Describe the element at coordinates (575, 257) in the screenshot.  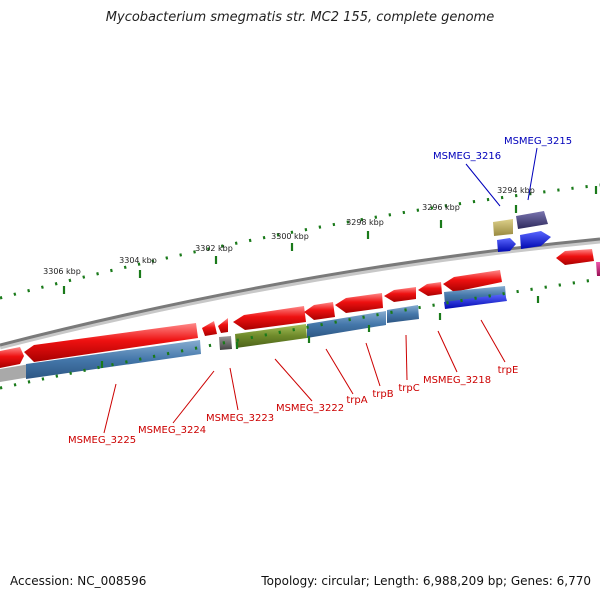
I see `gene-arrow-forward-right` at that location.